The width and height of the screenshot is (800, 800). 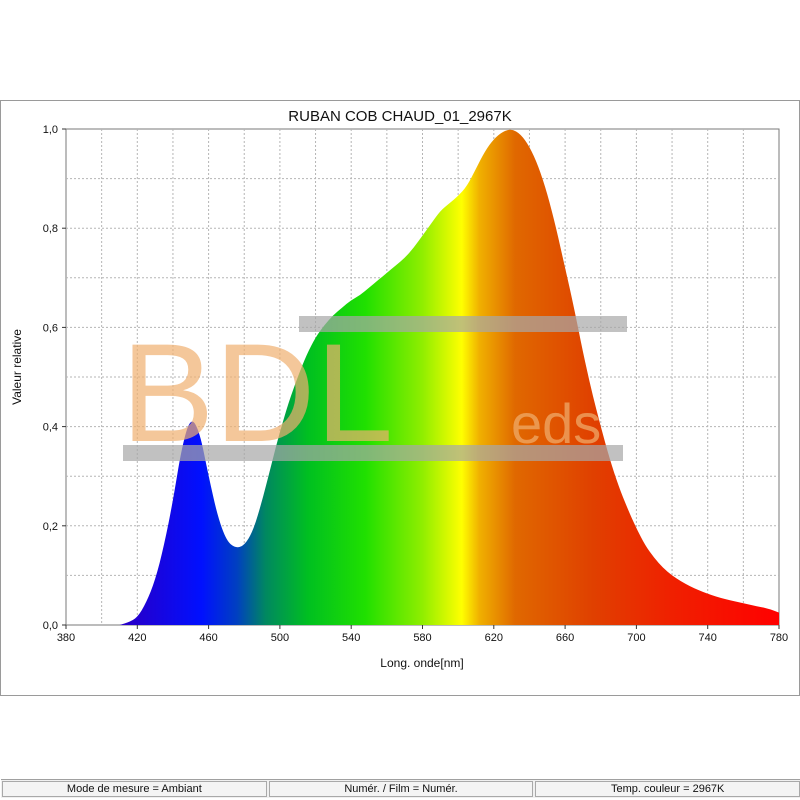 What do you see at coordinates (494, 638) in the screenshot?
I see `x-tick-label-6: 620` at bounding box center [494, 638].